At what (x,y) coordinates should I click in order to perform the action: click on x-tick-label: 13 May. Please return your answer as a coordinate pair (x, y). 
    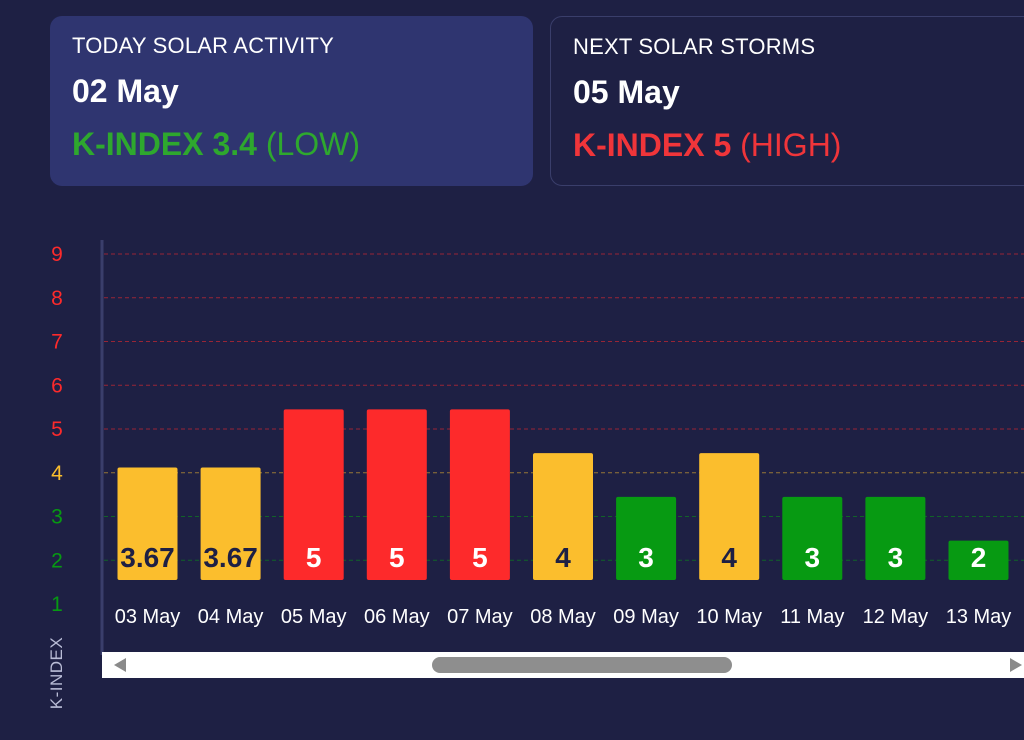
    Looking at the image, I should click on (979, 617).